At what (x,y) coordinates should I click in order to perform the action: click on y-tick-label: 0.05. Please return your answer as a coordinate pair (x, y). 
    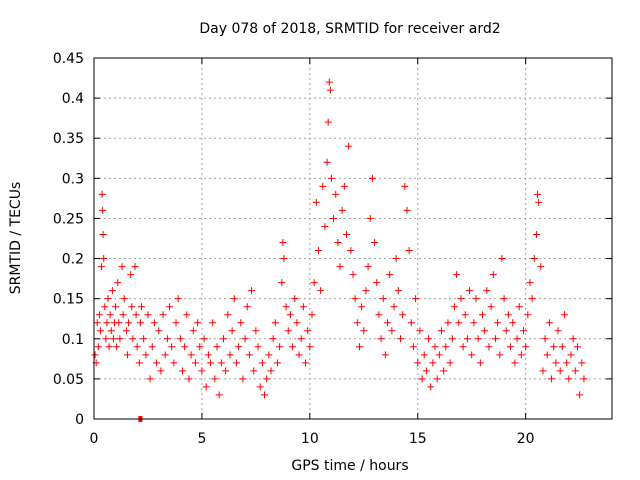
    Looking at the image, I should click on (68, 380).